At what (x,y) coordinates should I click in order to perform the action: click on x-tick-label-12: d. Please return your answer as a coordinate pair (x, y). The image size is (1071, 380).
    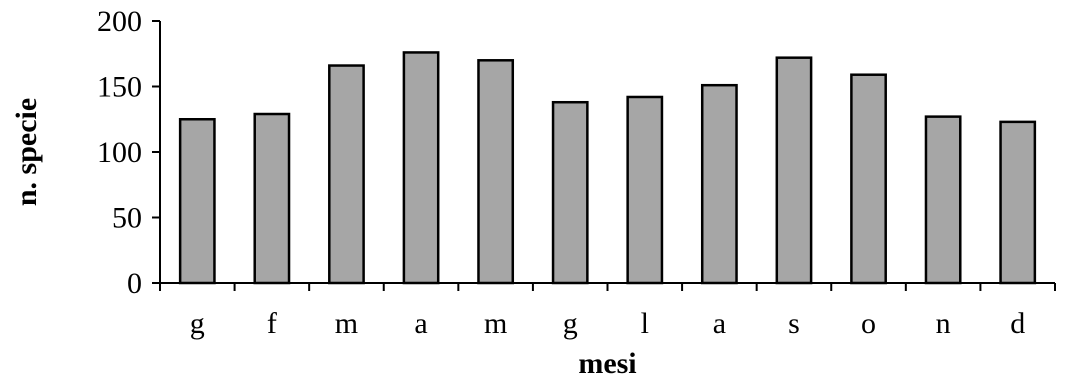
    Looking at the image, I should click on (1017, 323).